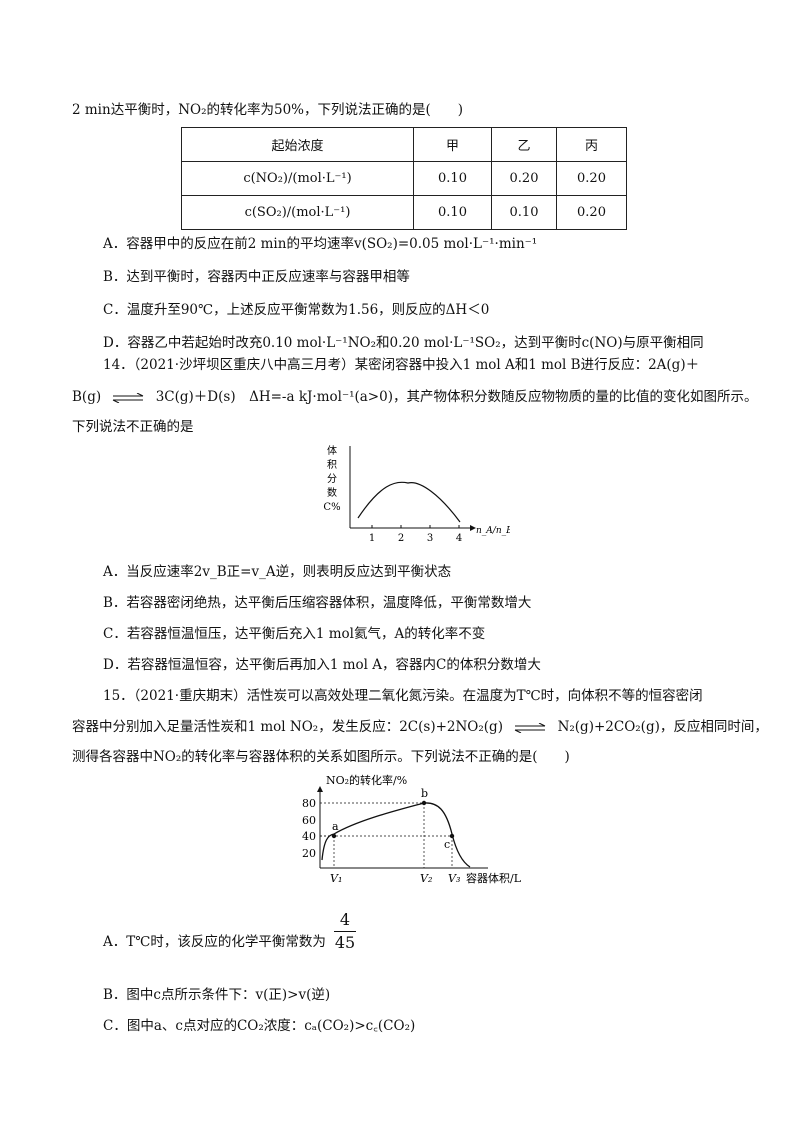  What do you see at coordinates (345, 919) in the screenshot?
I see `fraction-numerator: 4` at bounding box center [345, 919].